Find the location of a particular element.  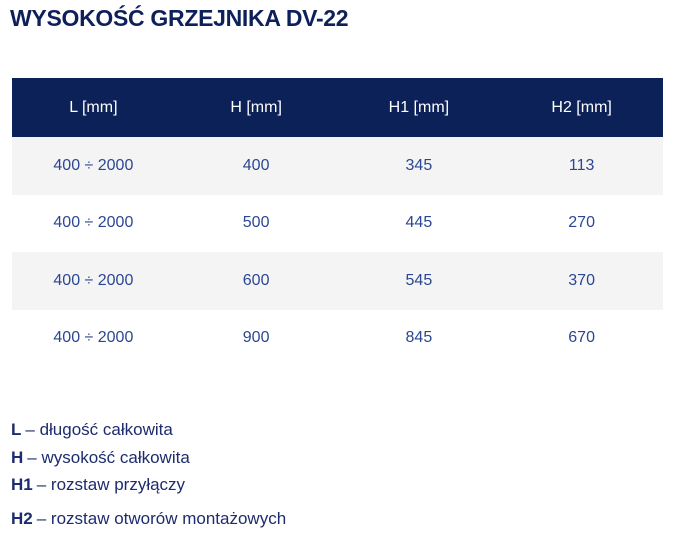

table-row: 400 ÷ 2000 400 345 113 is located at coordinates (337, 166).